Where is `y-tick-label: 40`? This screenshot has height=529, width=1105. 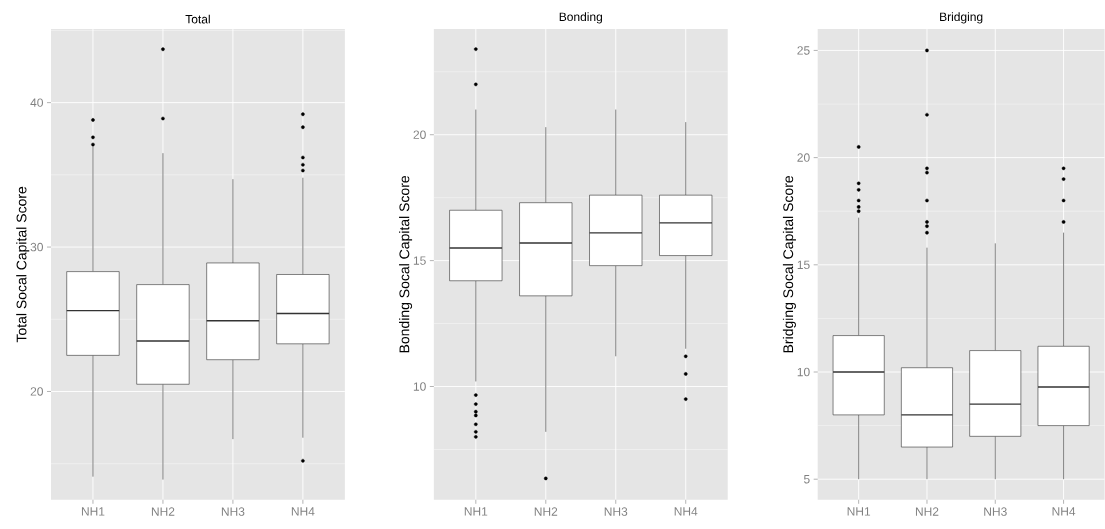
y-tick-label: 40 is located at coordinates (36, 102).